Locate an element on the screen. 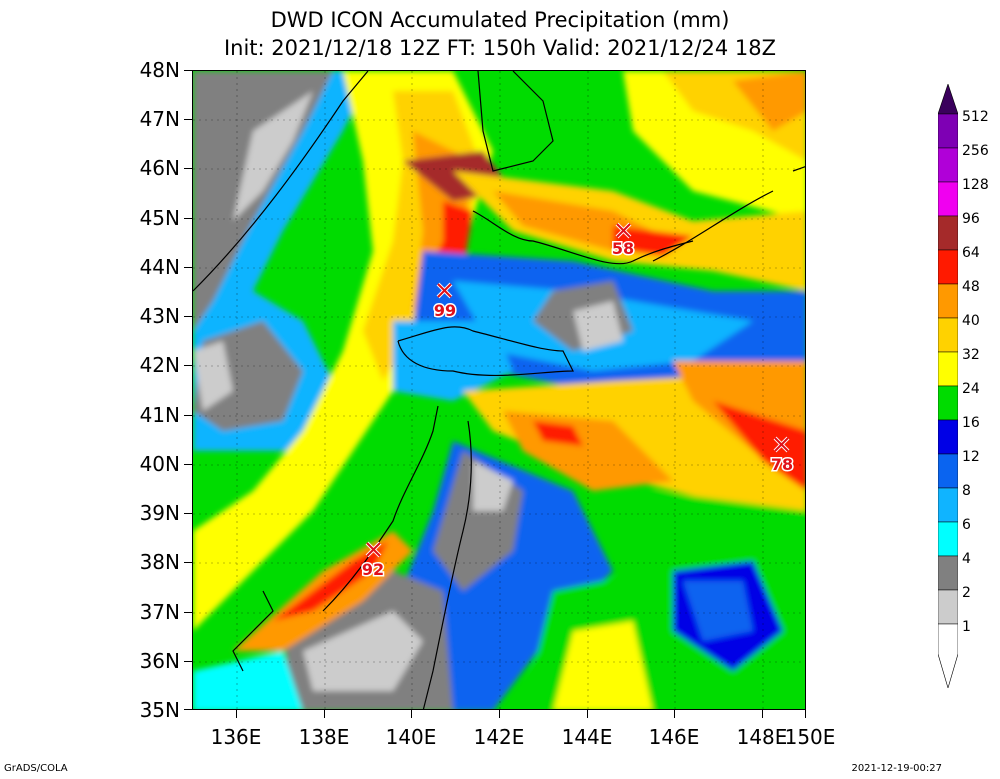 The height and width of the screenshot is (779, 1000). legend-label: 48 is located at coordinates (971, 287).